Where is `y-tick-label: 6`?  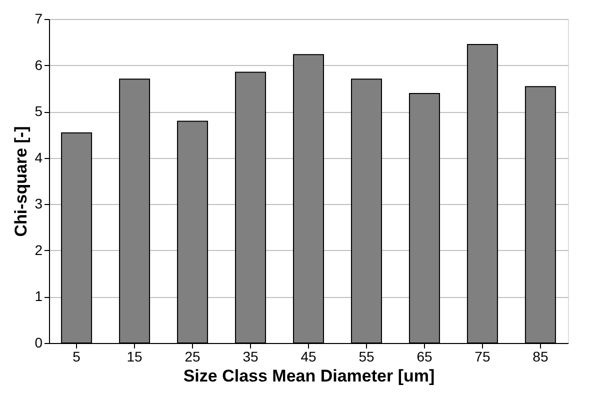
y-tick-label: 6 is located at coordinates (38, 64).